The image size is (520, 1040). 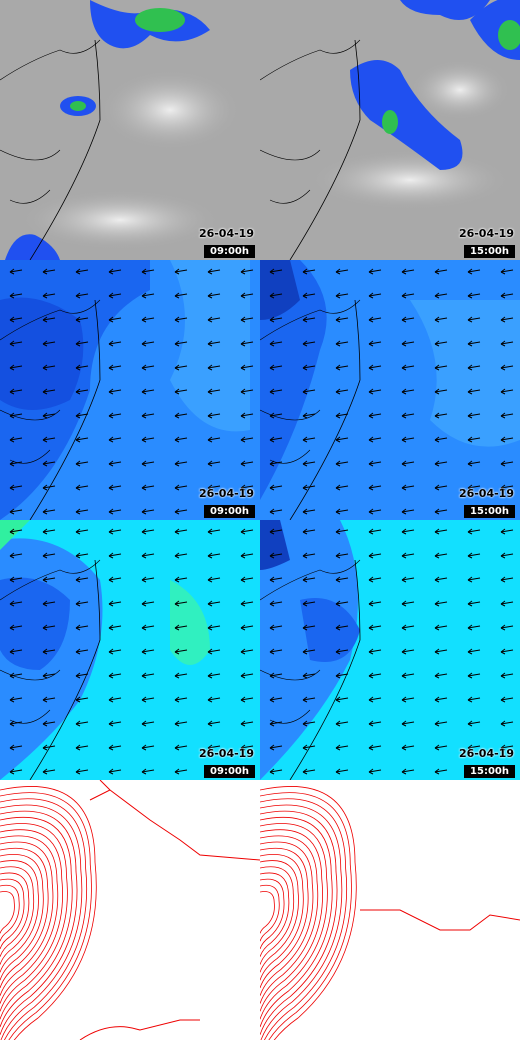 I want to click on satellite-panel: 26-04-19 15:00h, so click(x=390, y=130).